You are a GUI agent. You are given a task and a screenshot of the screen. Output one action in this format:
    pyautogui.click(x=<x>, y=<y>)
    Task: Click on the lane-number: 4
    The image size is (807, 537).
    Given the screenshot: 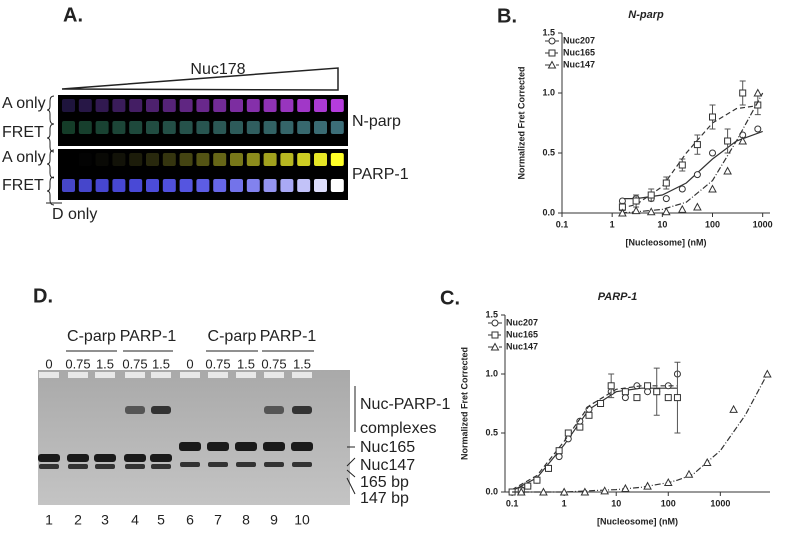 What is the action you would take?
    pyautogui.click(x=135, y=520)
    